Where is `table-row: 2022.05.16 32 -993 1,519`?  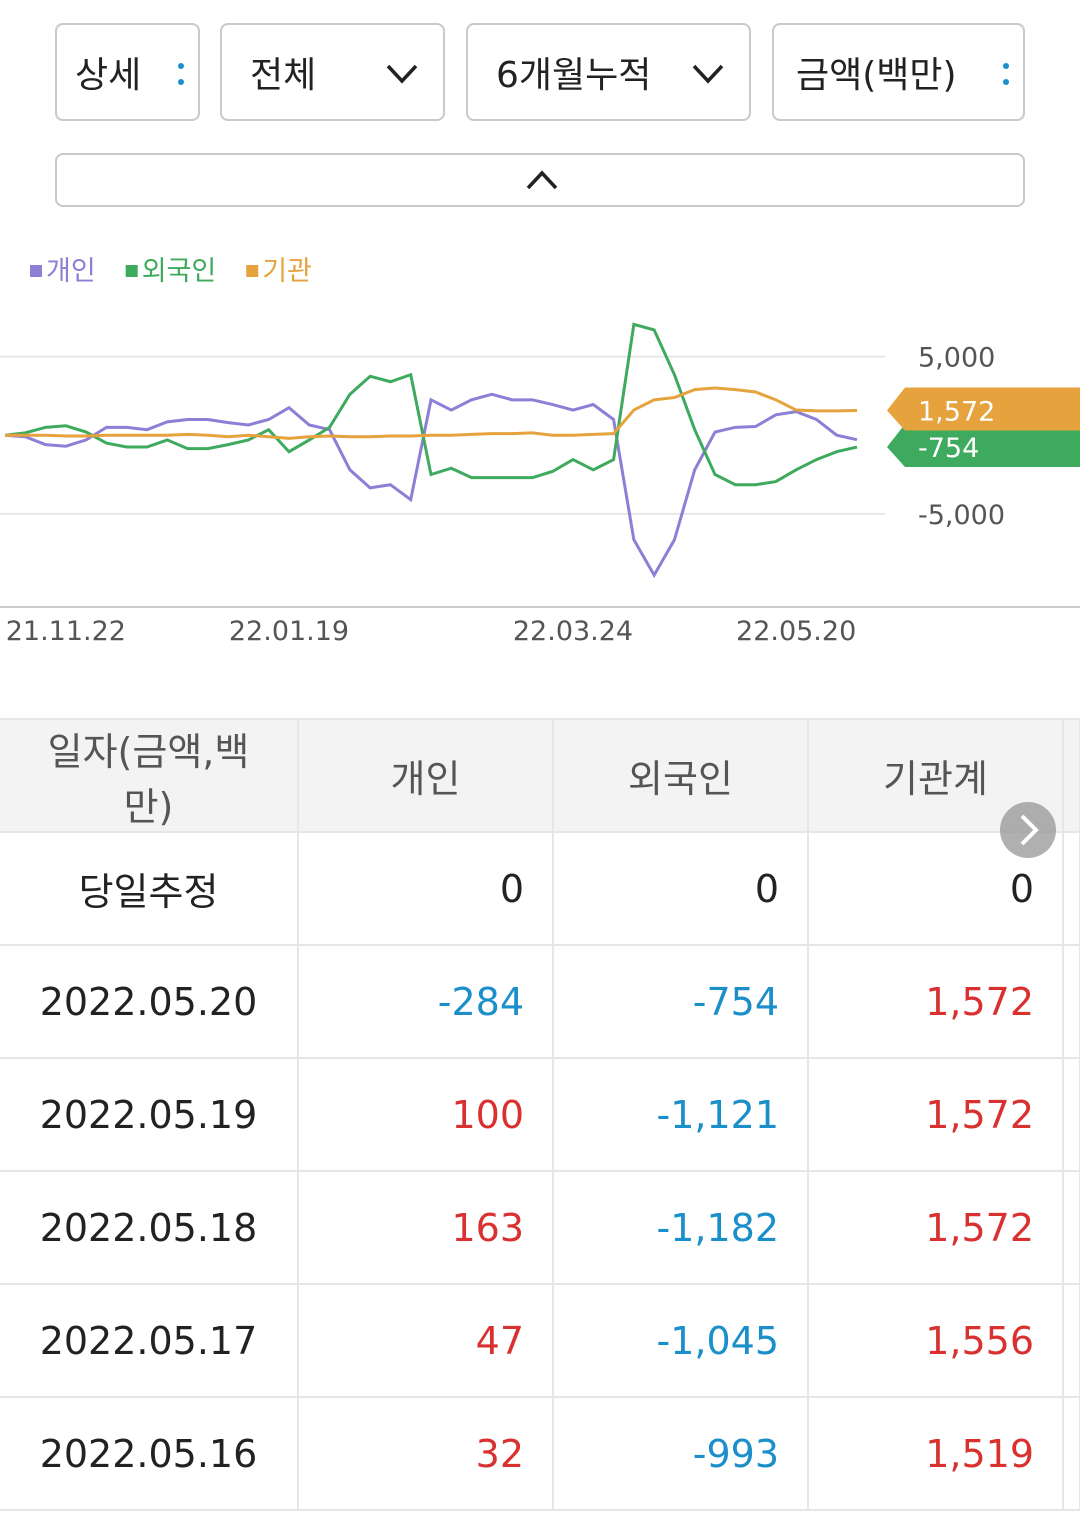
table-row: 2022.05.16 32 -993 1,519 is located at coordinates (540, 1454).